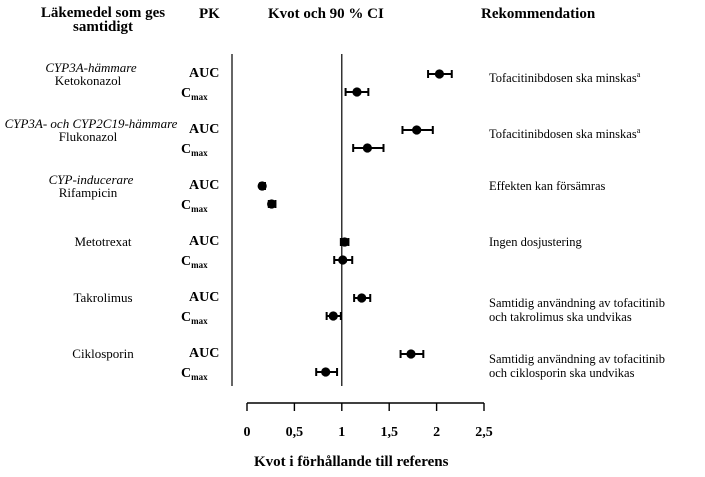 The width and height of the screenshot is (705, 477). I want to click on drug-name: Takrolimus, so click(103, 297).